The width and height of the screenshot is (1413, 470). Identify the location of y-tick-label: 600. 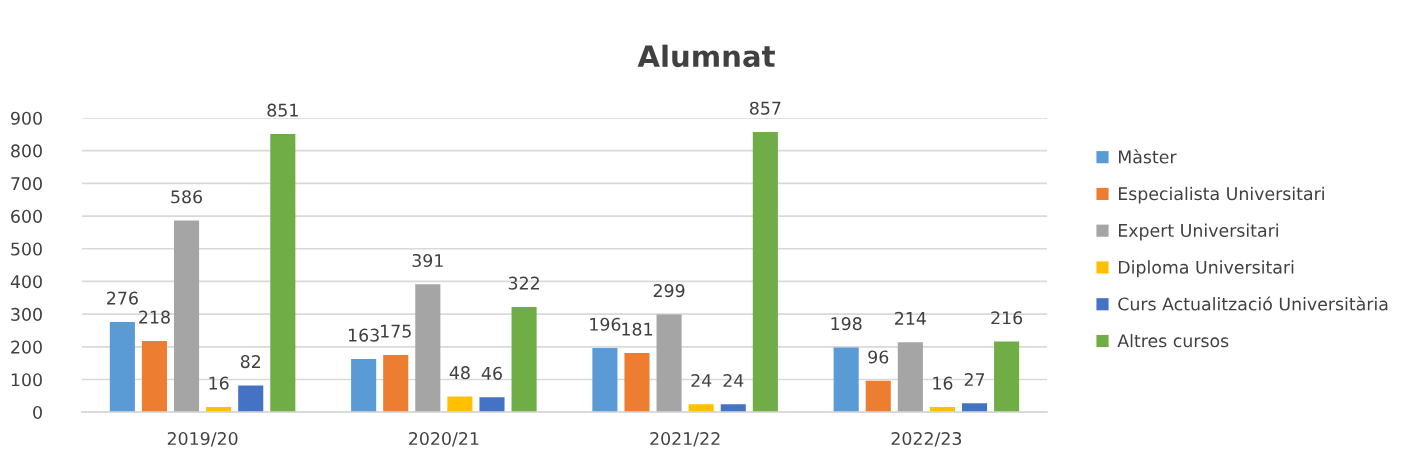
(26, 216).